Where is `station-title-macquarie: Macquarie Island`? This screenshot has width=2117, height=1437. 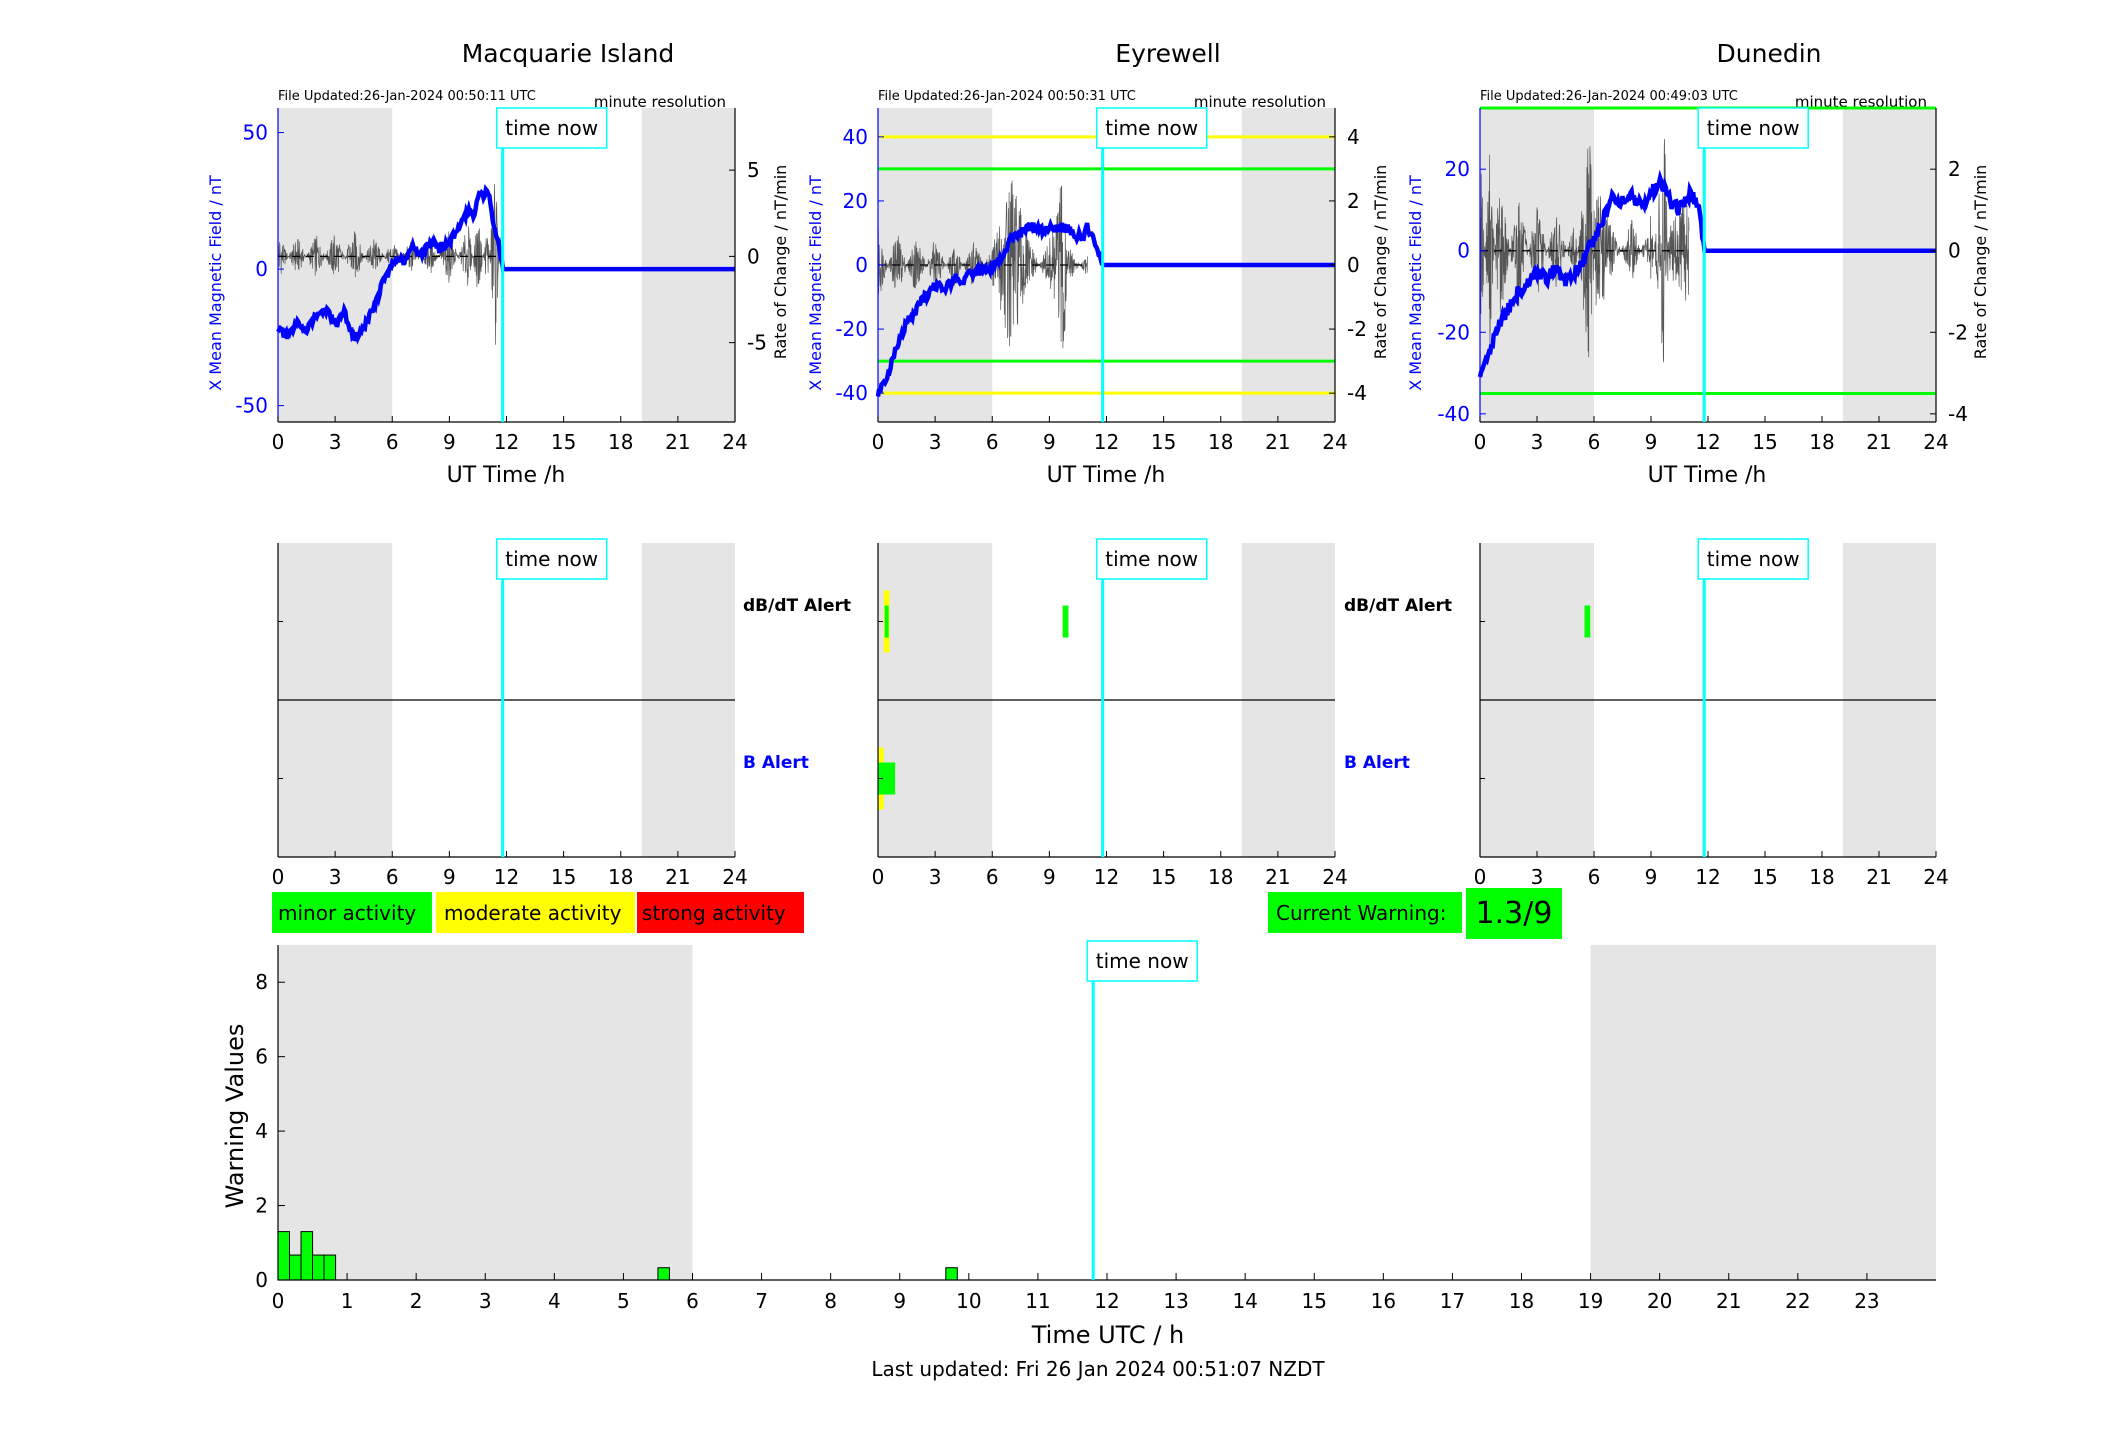
station-title-macquarie: Macquarie Island is located at coordinates (568, 53).